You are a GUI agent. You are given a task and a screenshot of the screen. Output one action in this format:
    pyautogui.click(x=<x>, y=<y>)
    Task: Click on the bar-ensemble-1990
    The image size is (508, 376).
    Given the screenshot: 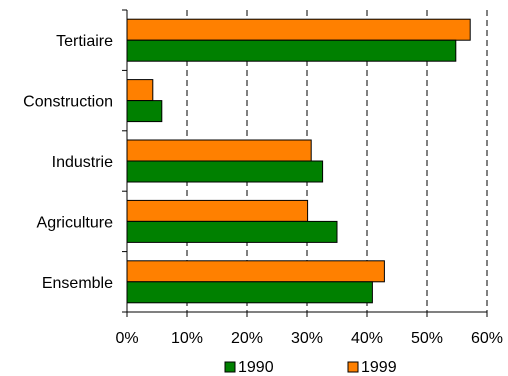 What is the action you would take?
    pyautogui.click(x=249, y=292)
    